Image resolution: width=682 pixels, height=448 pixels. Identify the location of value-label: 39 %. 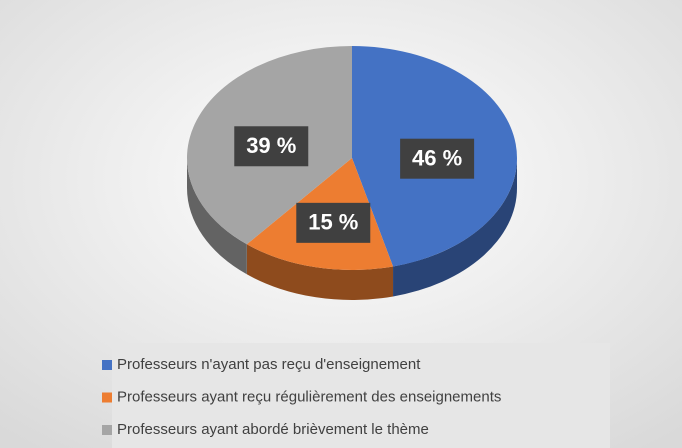
(271, 145).